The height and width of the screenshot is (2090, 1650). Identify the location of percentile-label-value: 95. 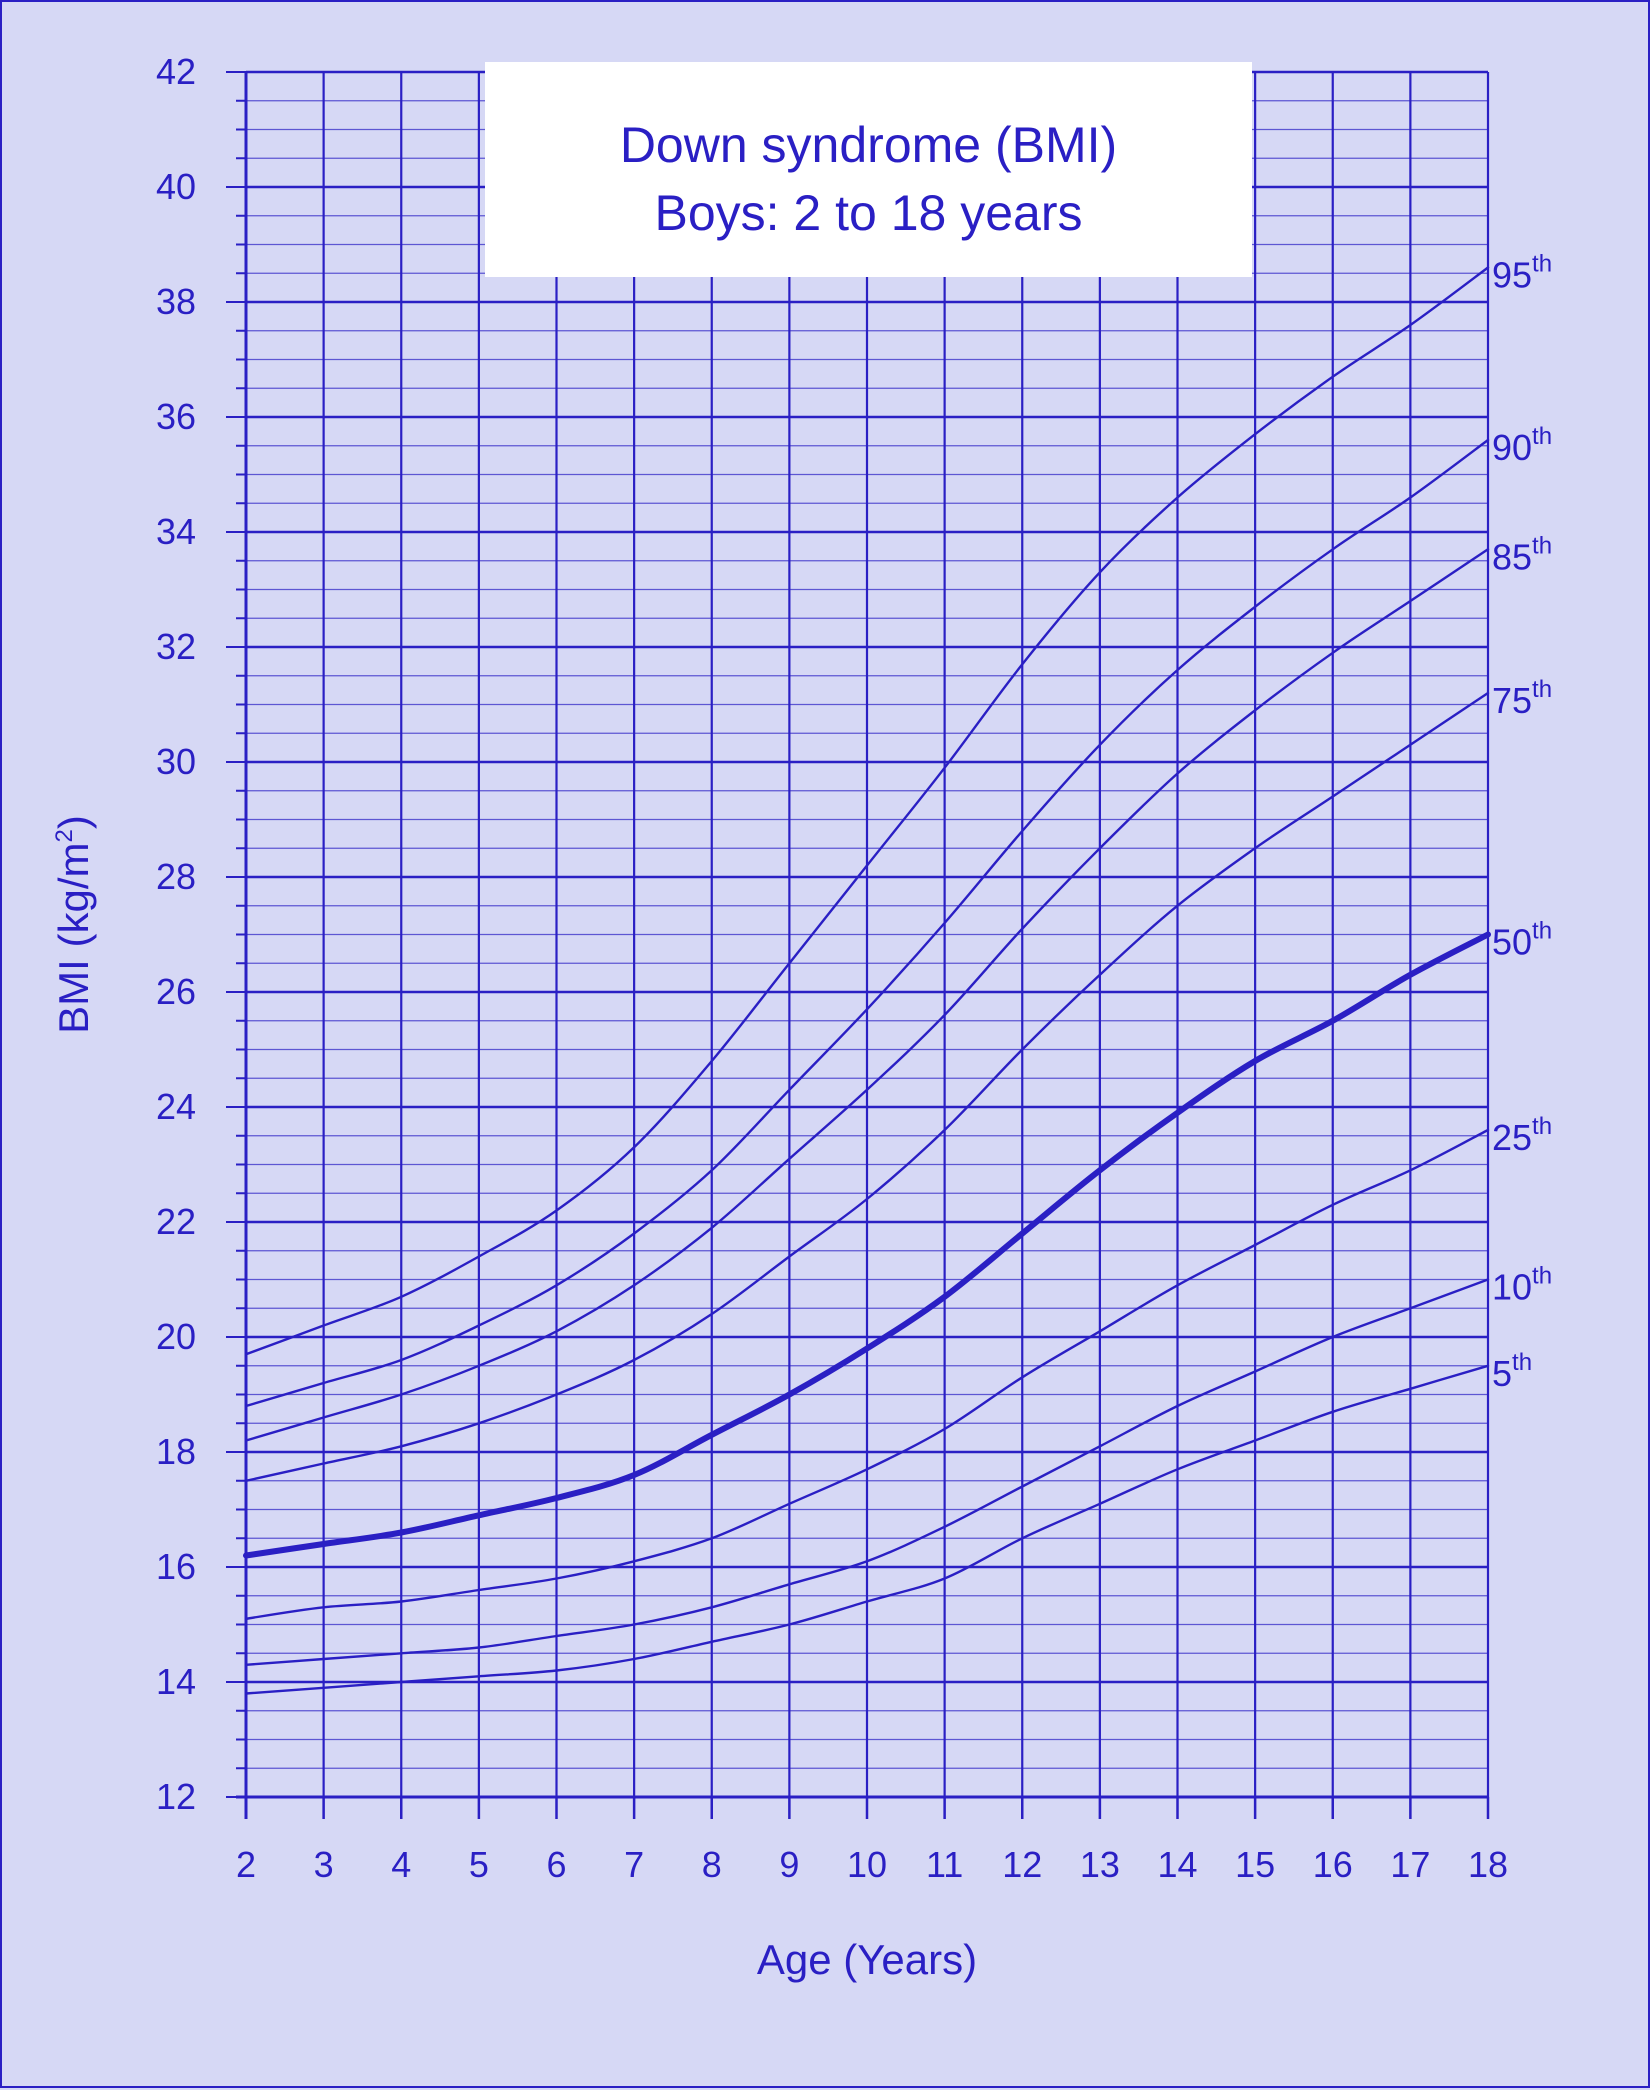
(1512, 275).